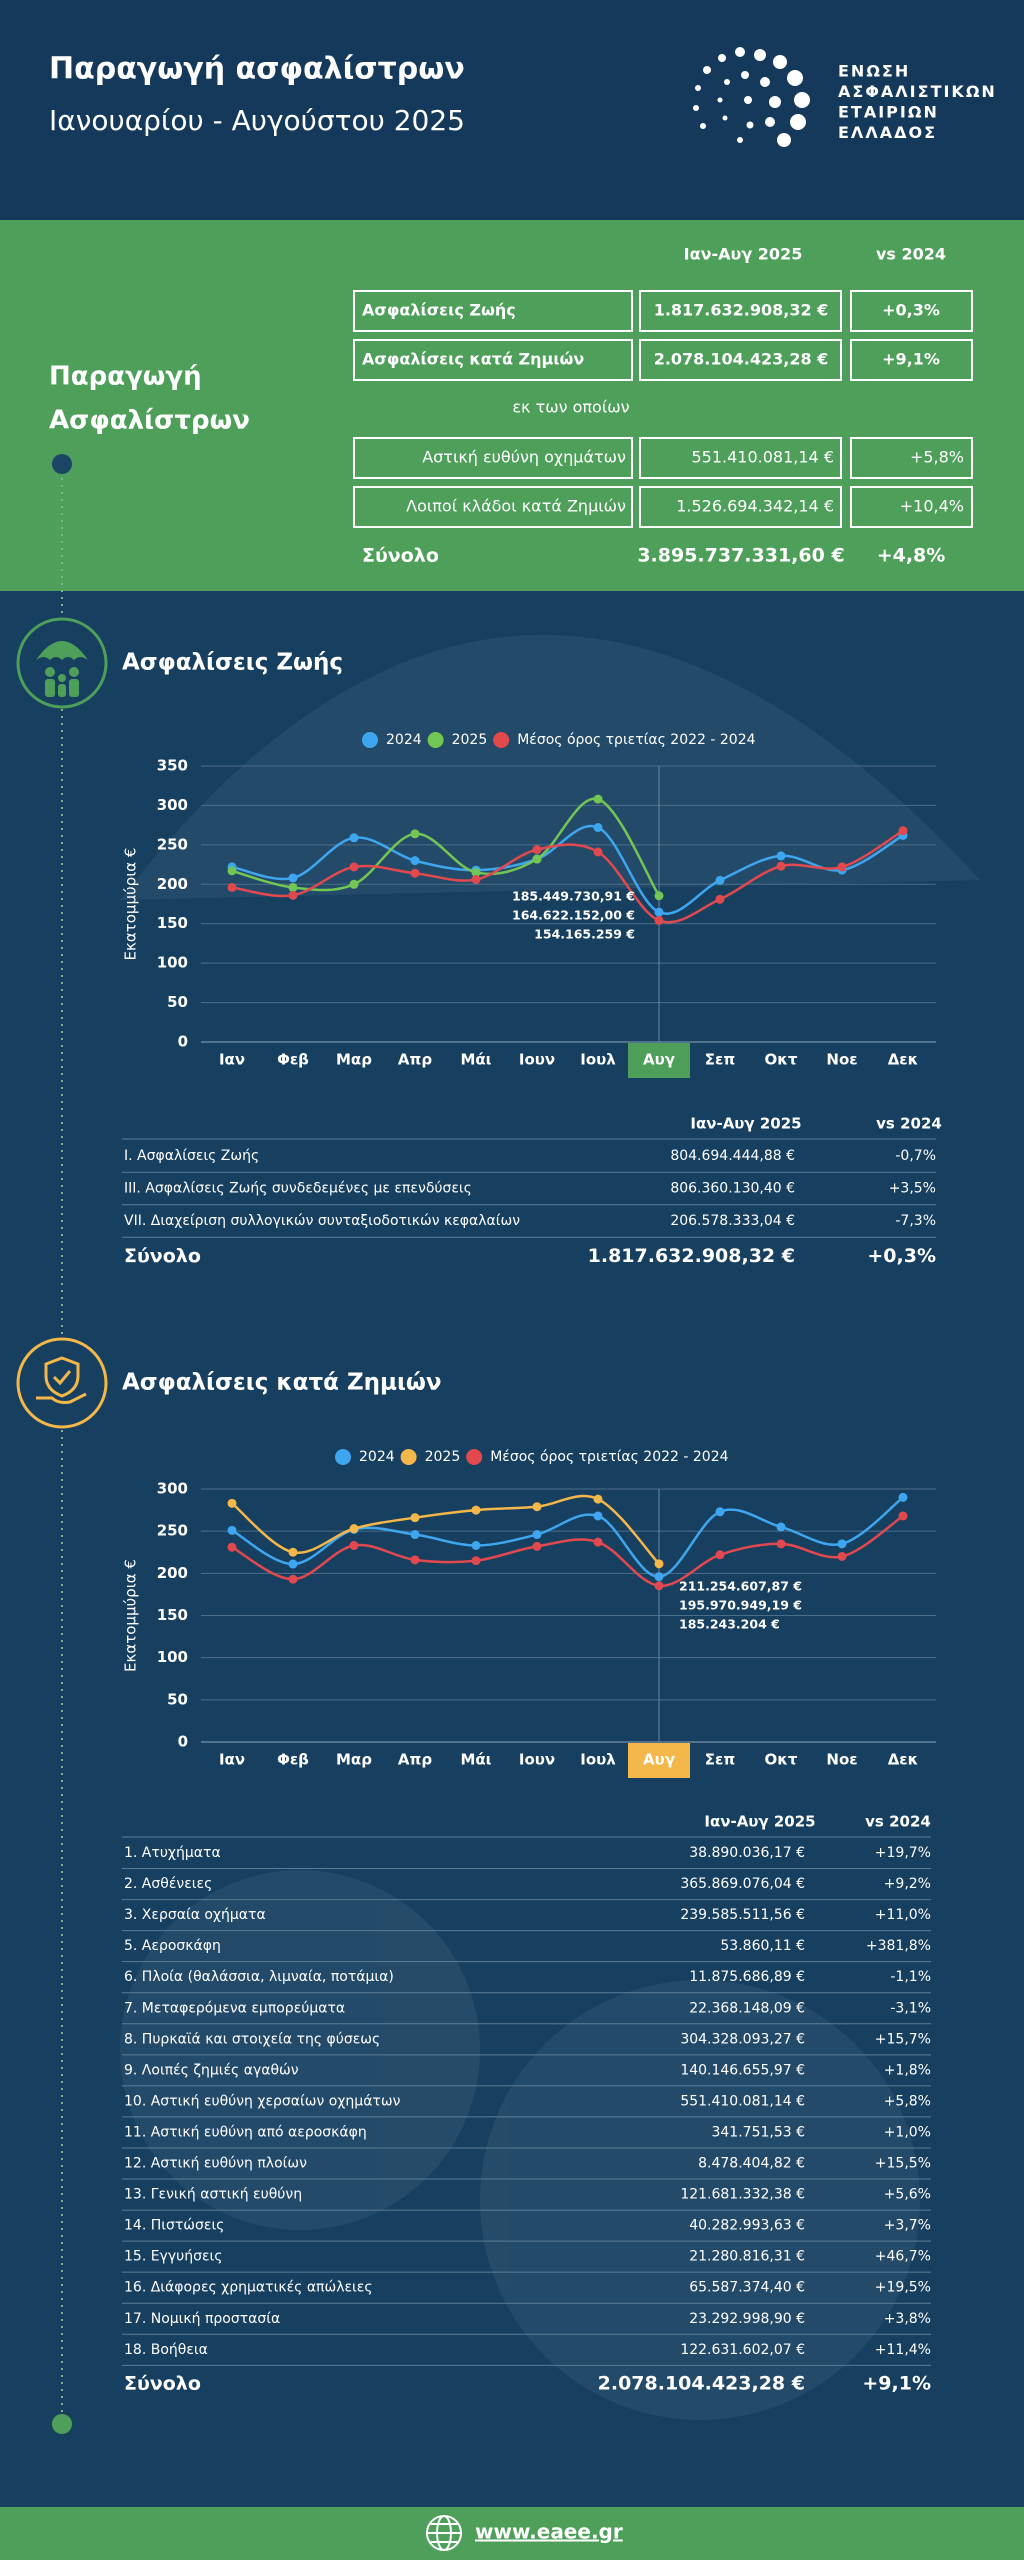 The width and height of the screenshot is (1024, 2560). Describe the element at coordinates (61, 1398) in the screenshot. I see `hand` at that location.